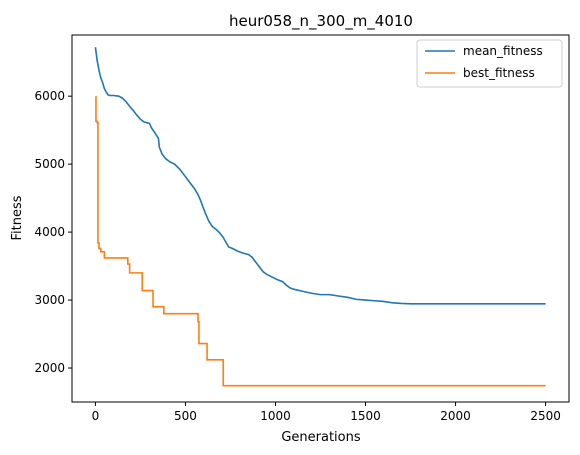  I want to click on legend: mean_fitness best_fitness, so click(489, 63).